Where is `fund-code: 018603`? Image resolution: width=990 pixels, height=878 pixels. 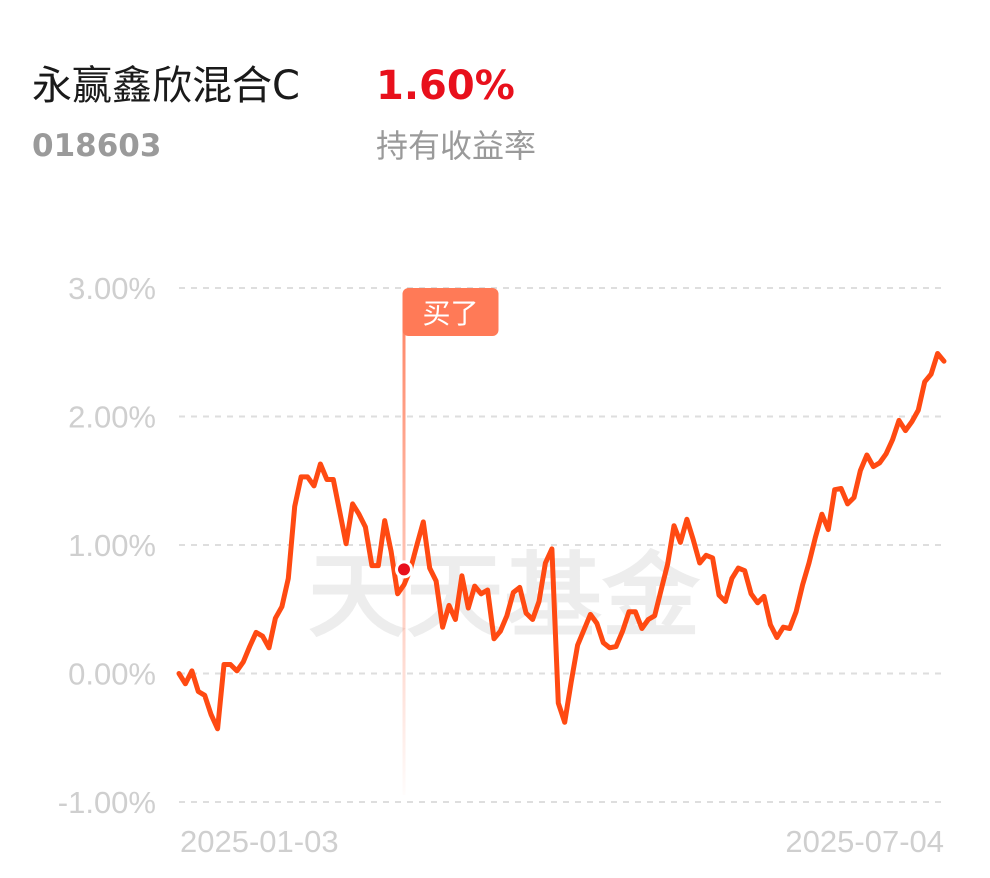
fund-code: 018603 is located at coordinates (97, 146).